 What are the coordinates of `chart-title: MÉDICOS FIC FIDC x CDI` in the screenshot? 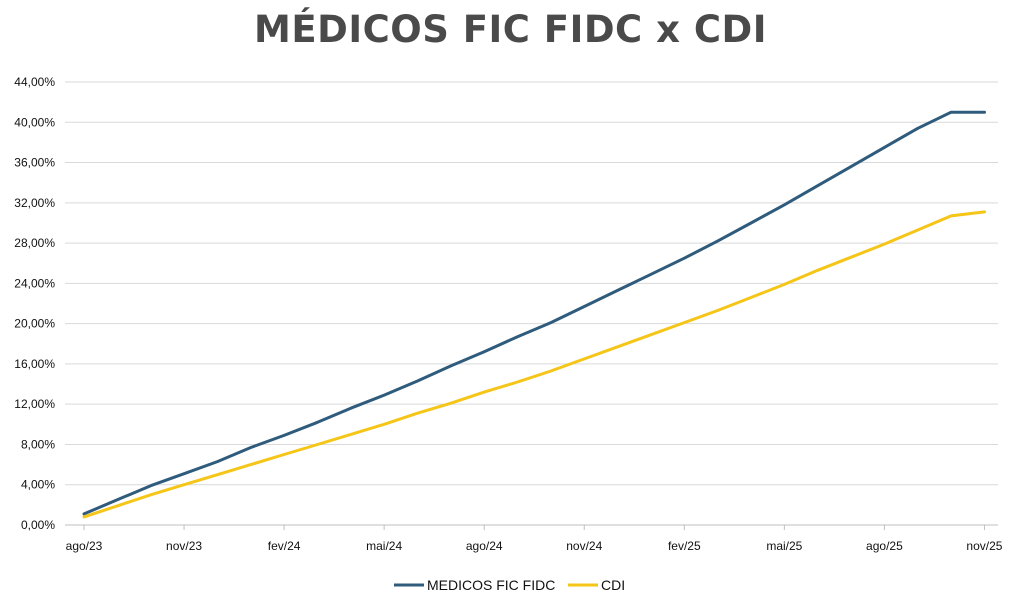 It's located at (510, 29).